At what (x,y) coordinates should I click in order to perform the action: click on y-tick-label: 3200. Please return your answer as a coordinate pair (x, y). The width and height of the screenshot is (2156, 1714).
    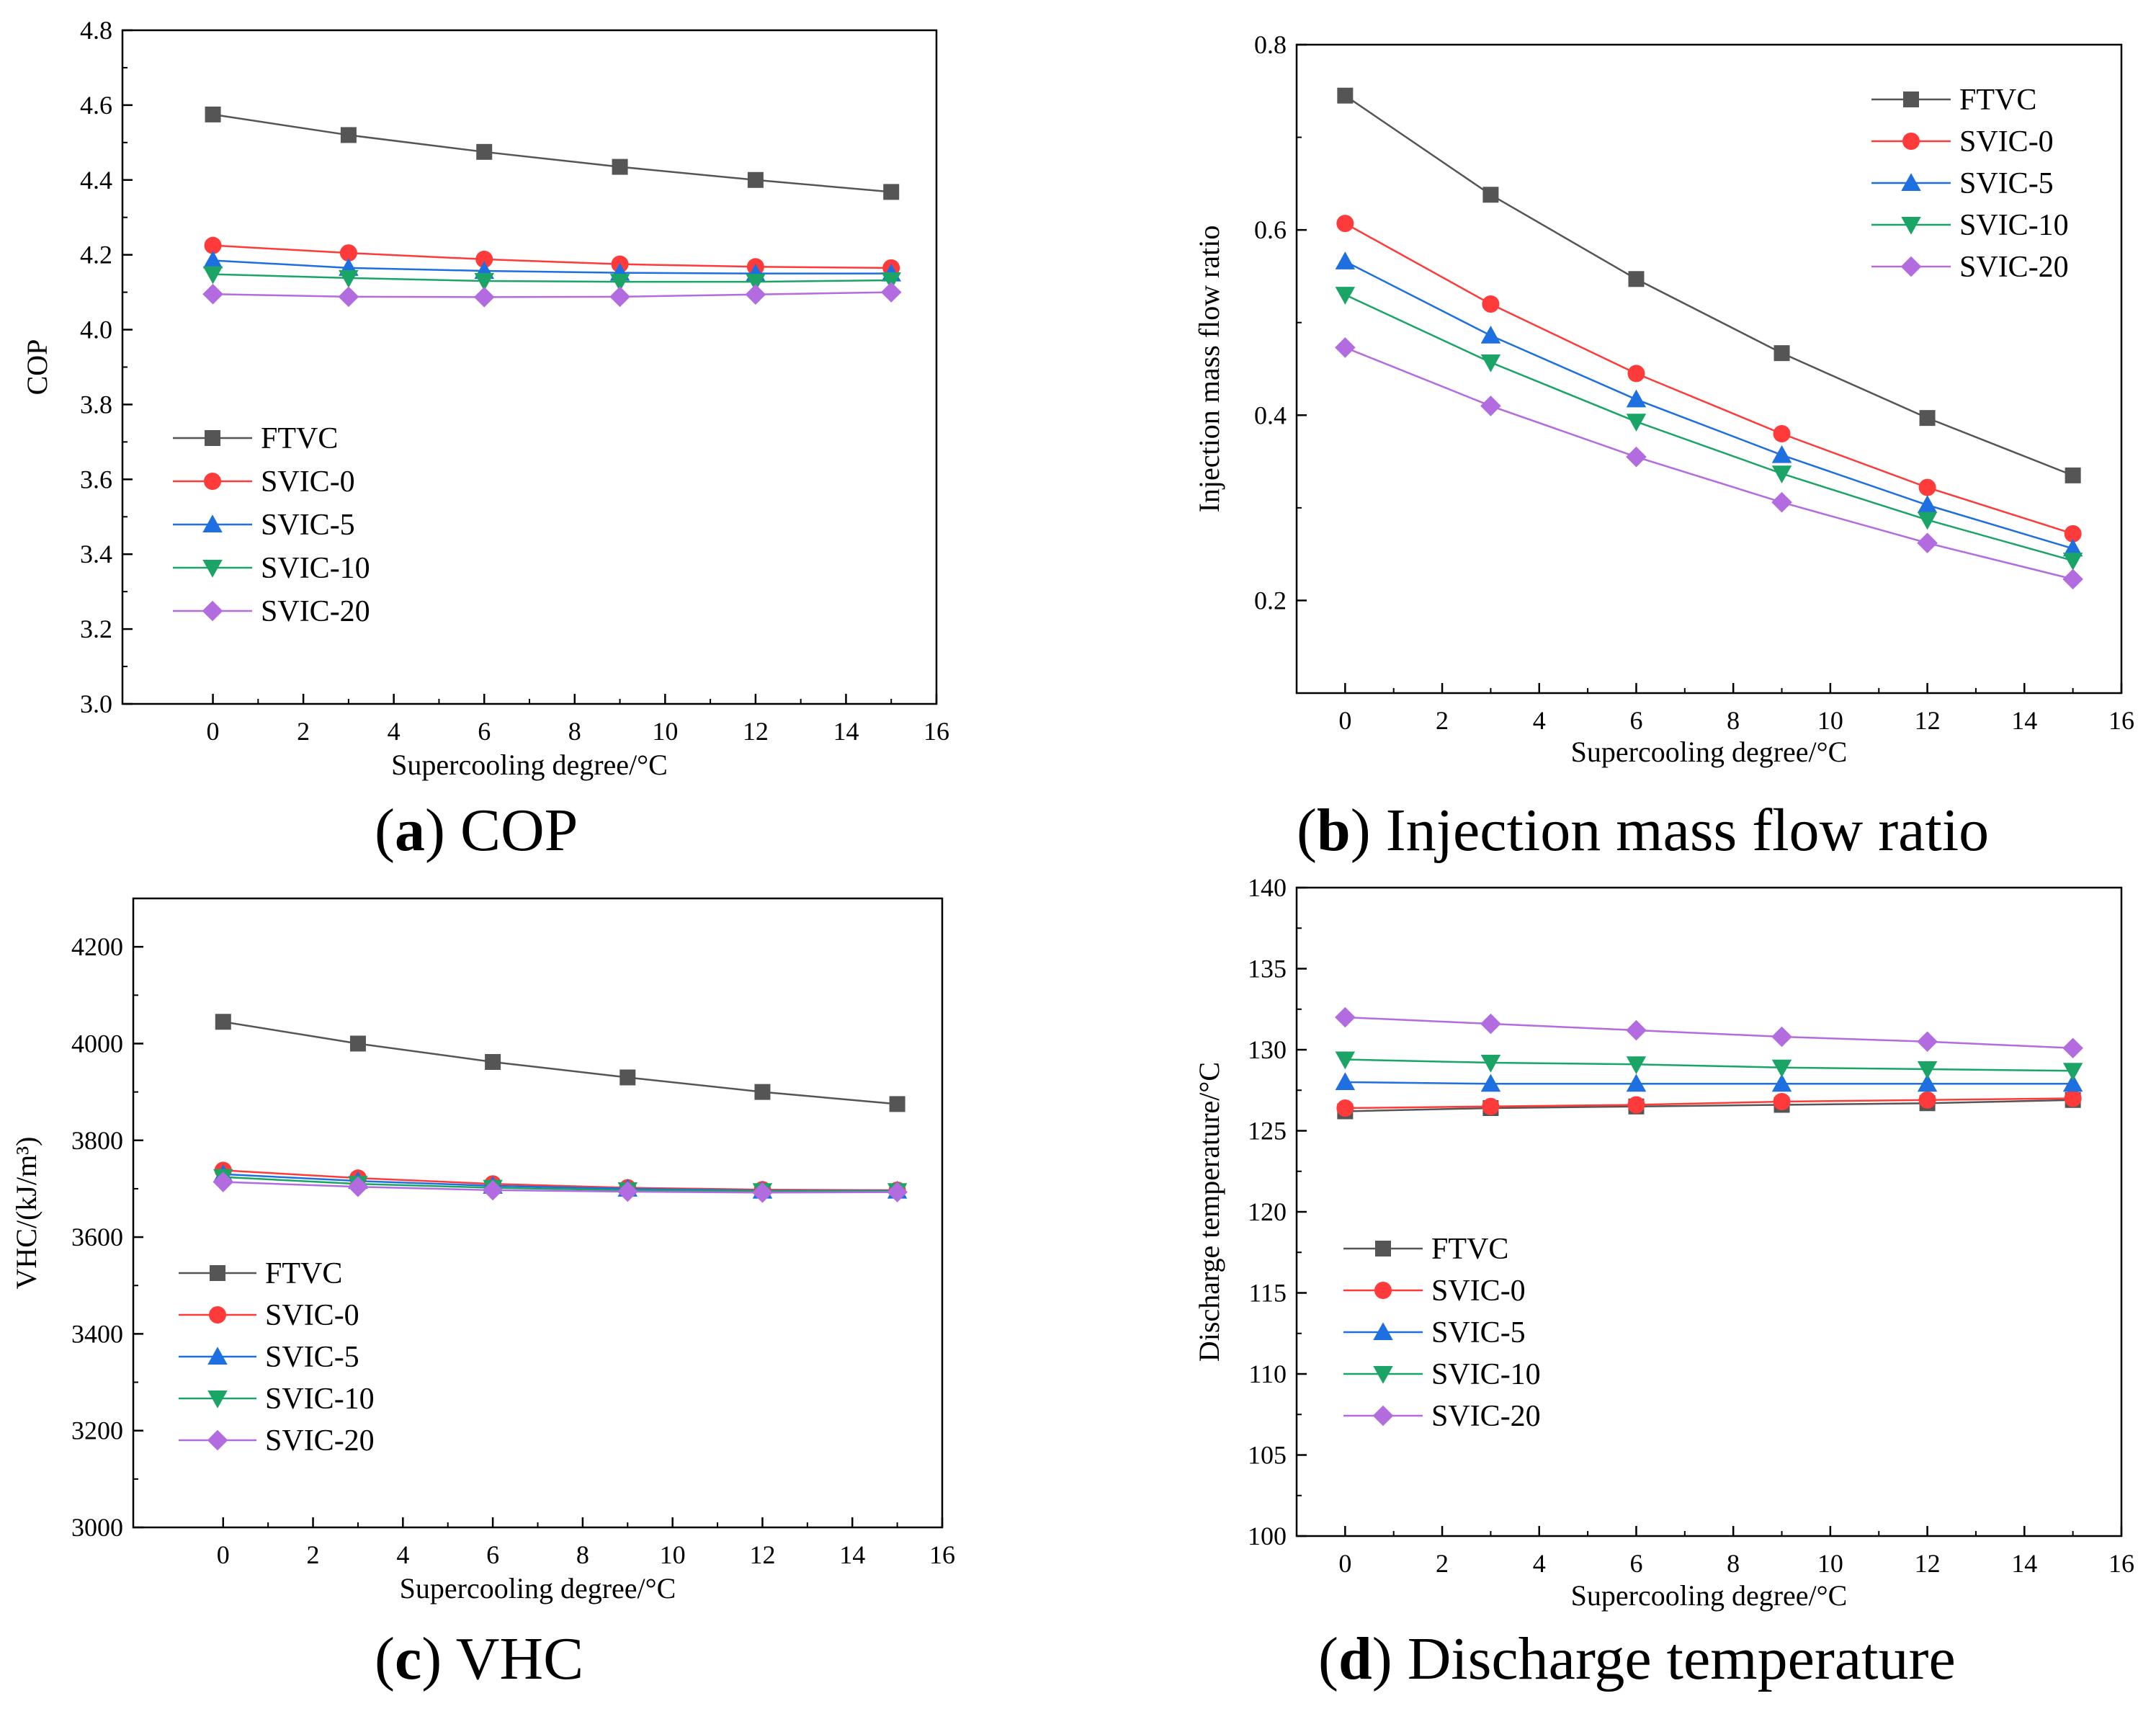
    Looking at the image, I should click on (97, 1430).